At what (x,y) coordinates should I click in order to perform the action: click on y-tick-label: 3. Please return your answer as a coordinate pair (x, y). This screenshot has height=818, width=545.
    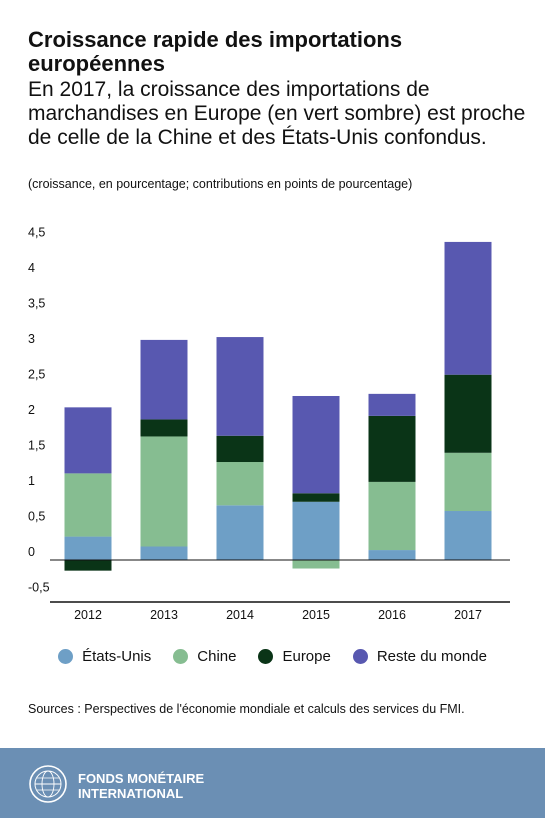
    Looking at the image, I should click on (31, 339).